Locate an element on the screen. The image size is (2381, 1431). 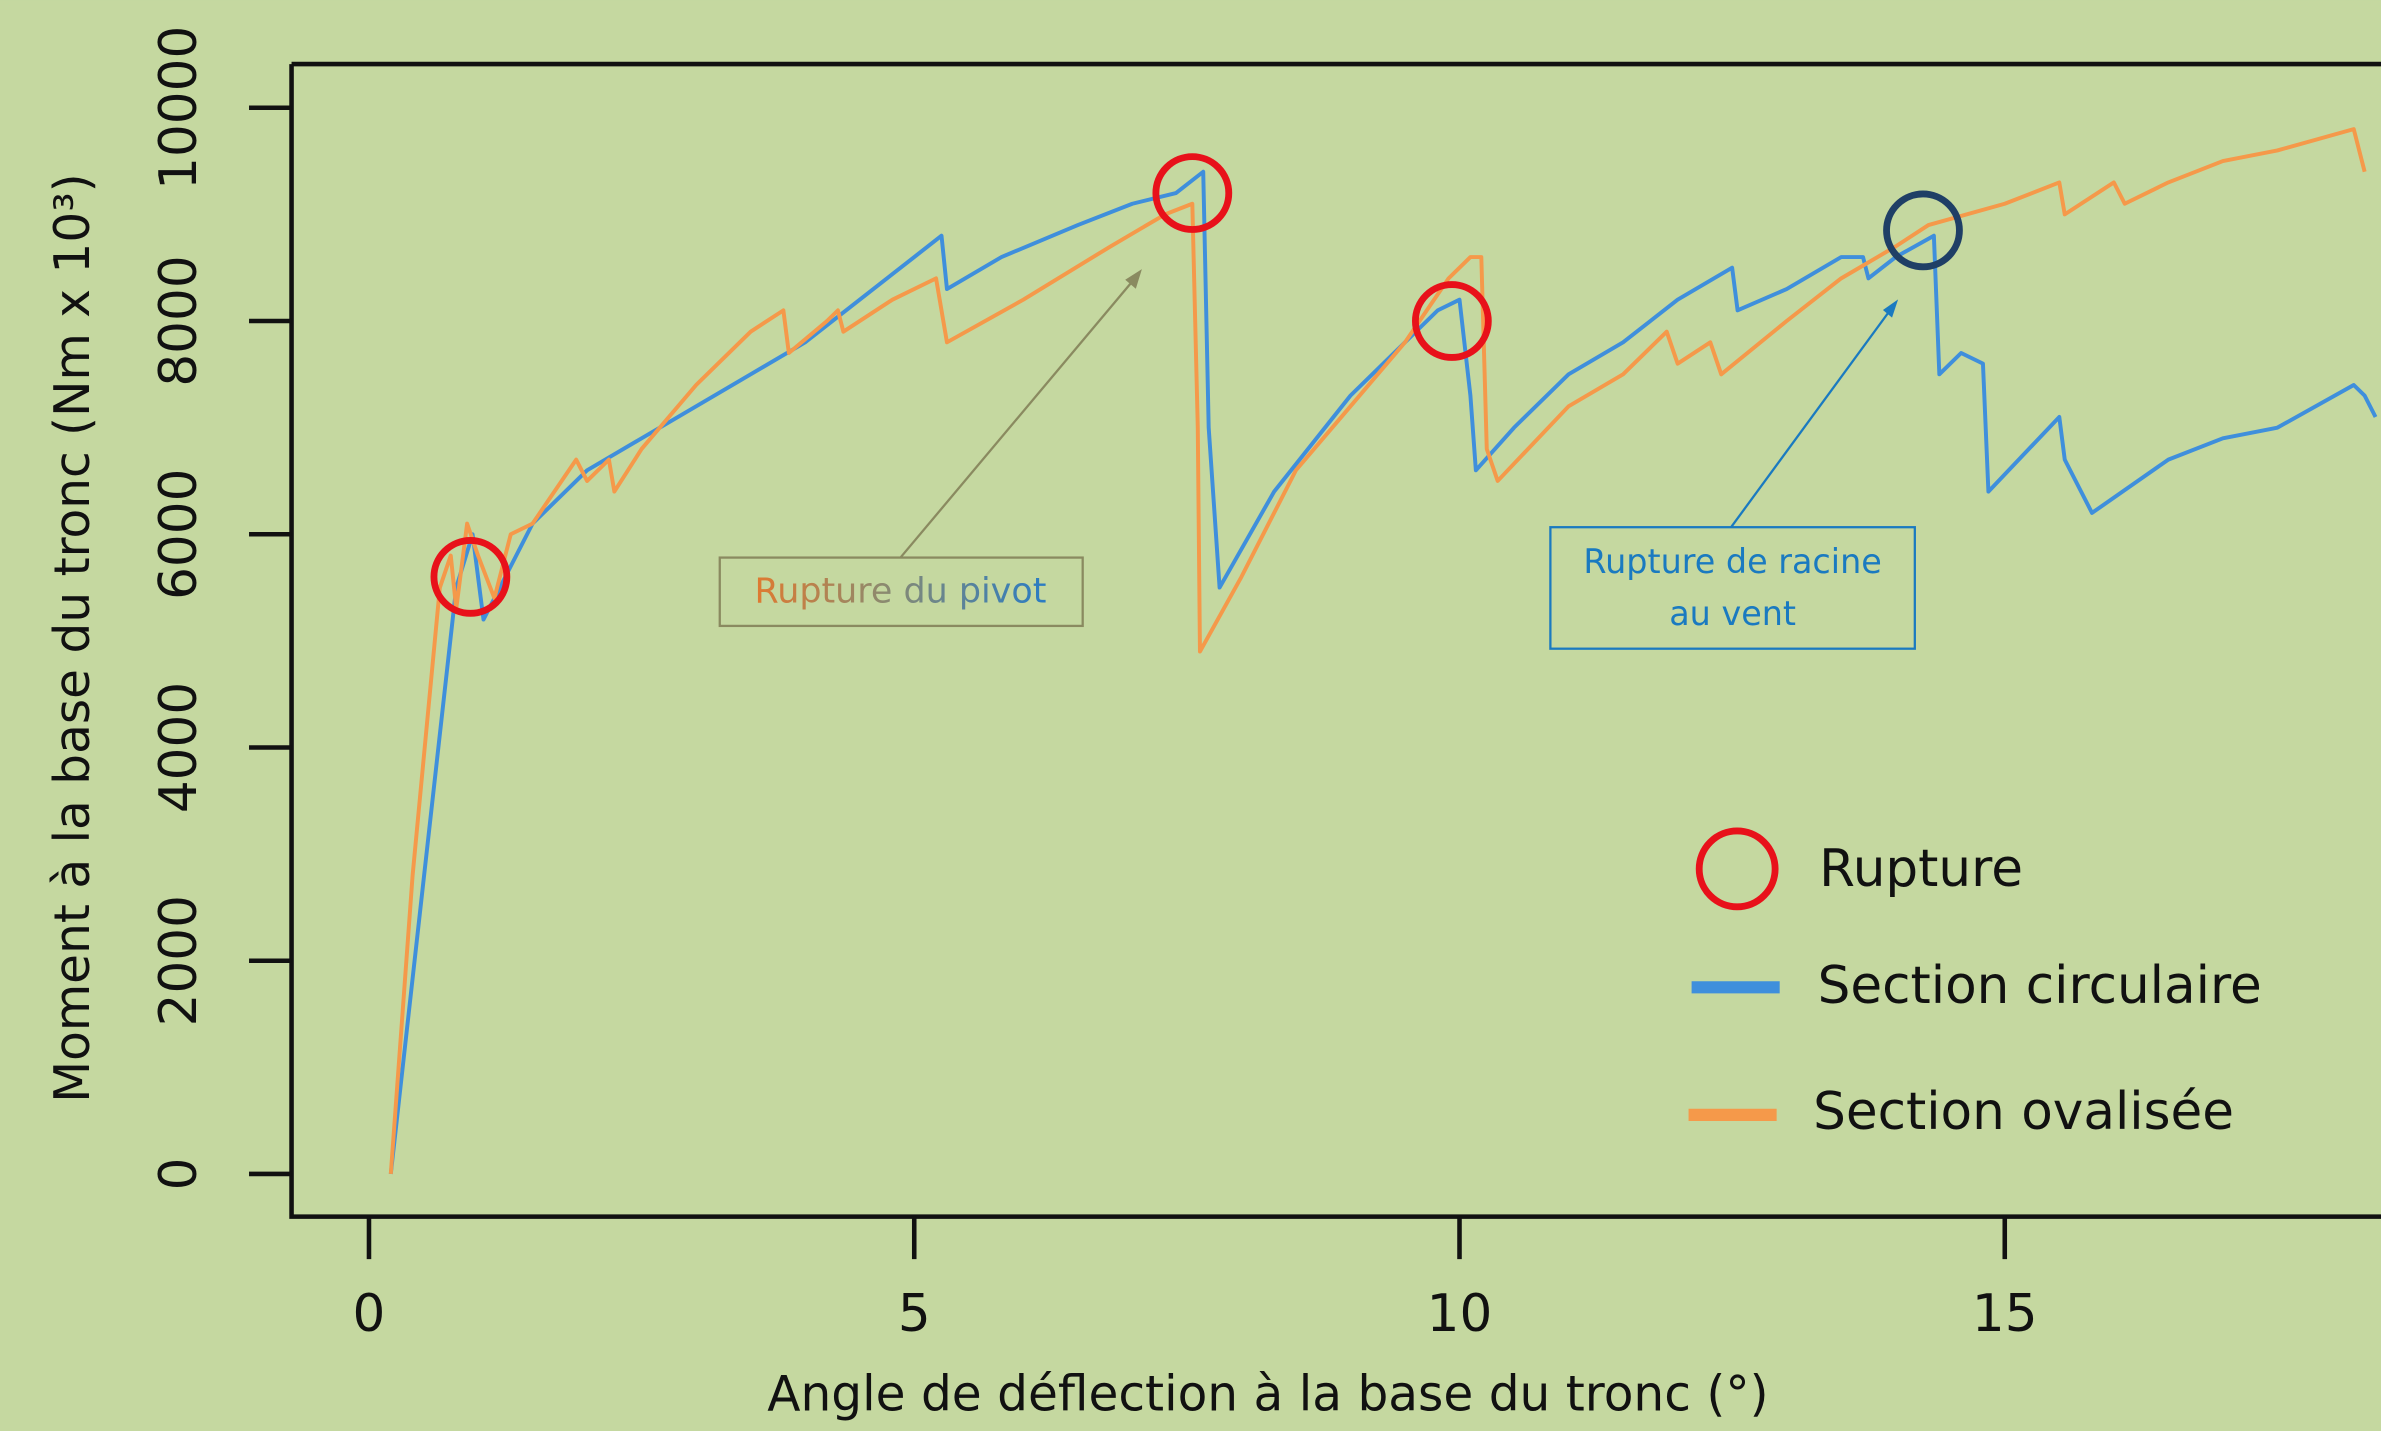
x-tick-label: 0 is located at coordinates (369, 1314).